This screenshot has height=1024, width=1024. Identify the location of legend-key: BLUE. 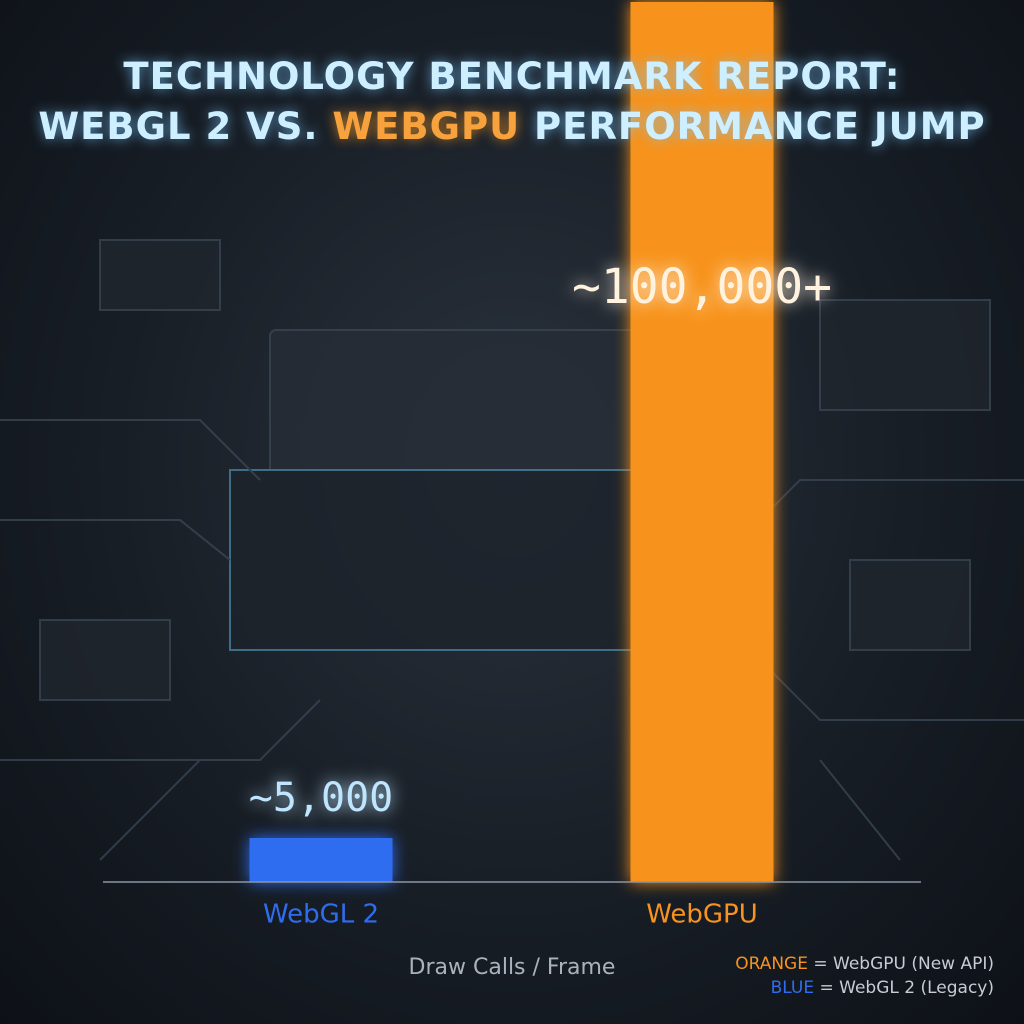
(792, 988).